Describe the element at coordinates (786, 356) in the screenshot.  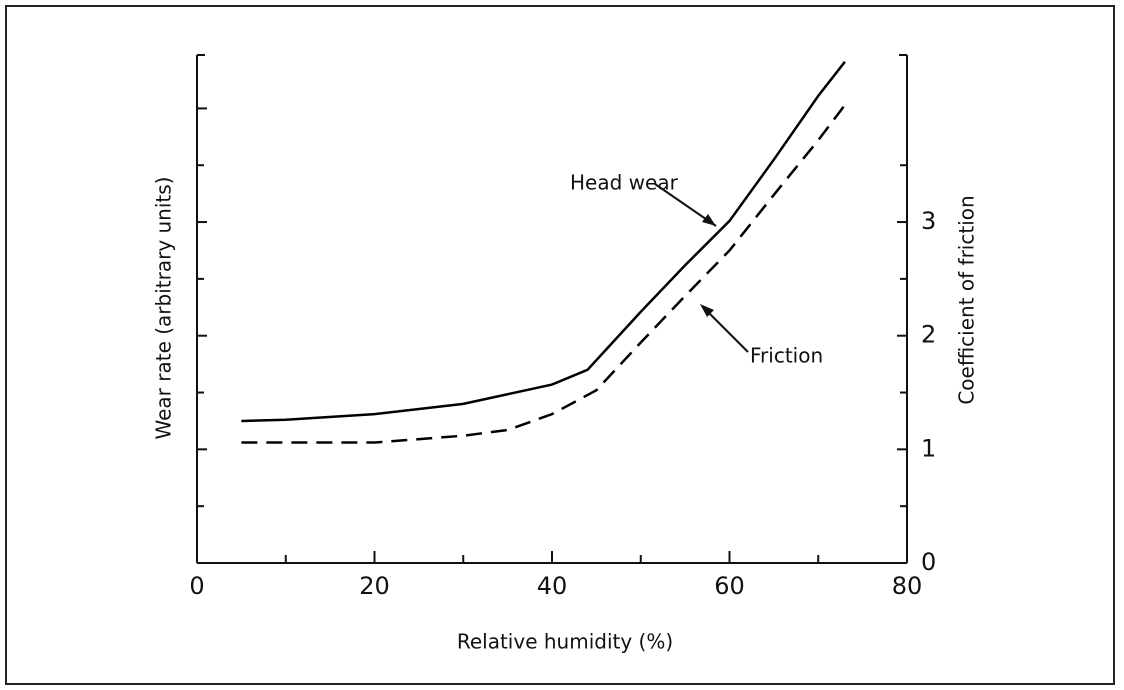
I see `annotation: Friction` at that location.